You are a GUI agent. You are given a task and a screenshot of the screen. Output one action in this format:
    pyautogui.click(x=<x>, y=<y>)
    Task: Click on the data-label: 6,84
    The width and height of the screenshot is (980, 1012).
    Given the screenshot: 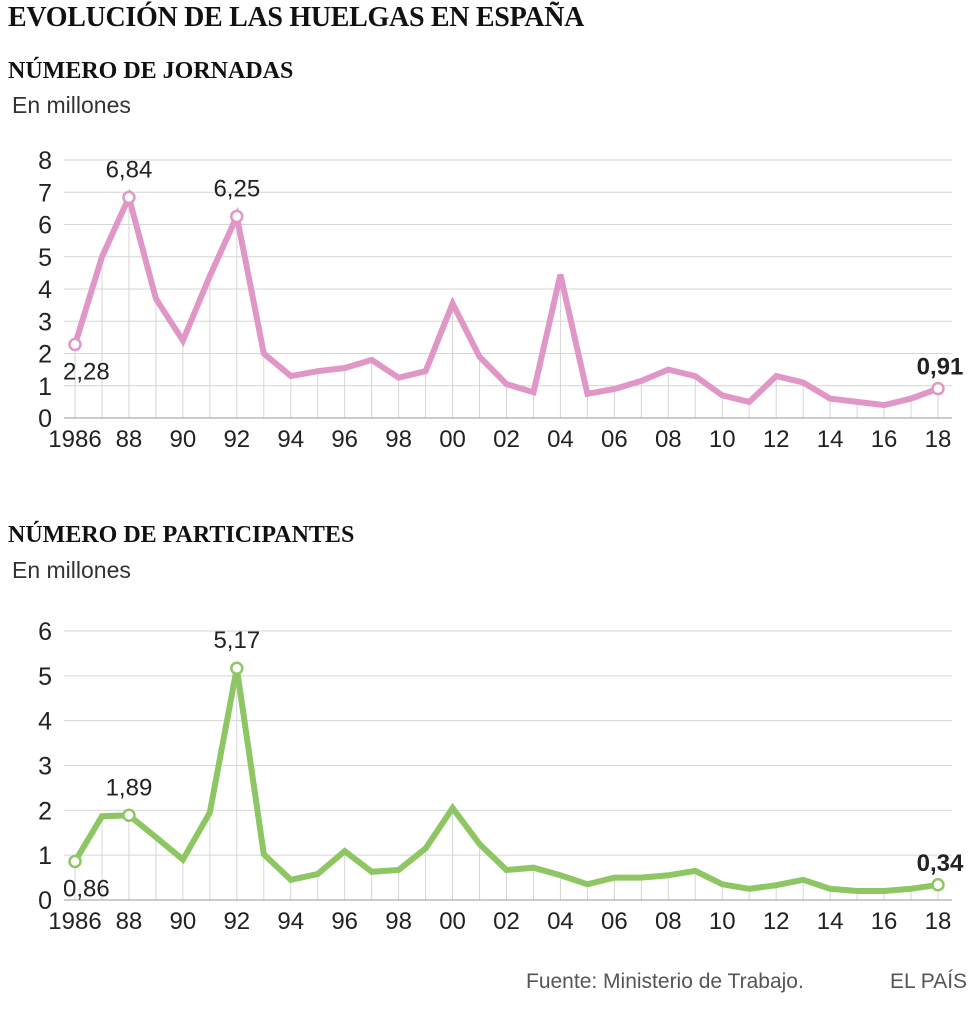 What is the action you would take?
    pyautogui.click(x=129, y=169)
    